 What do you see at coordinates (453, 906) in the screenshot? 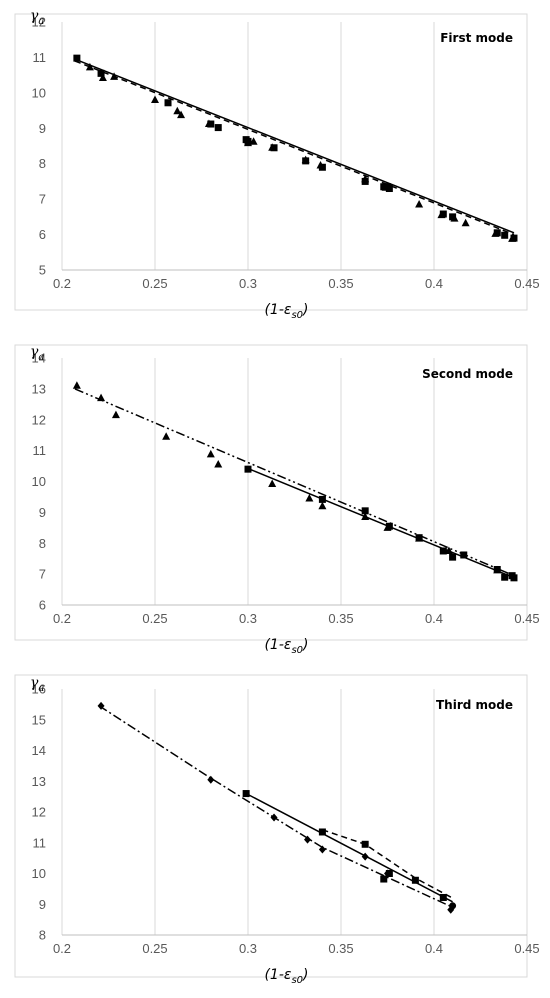
I see `data-point-circle` at bounding box center [453, 906].